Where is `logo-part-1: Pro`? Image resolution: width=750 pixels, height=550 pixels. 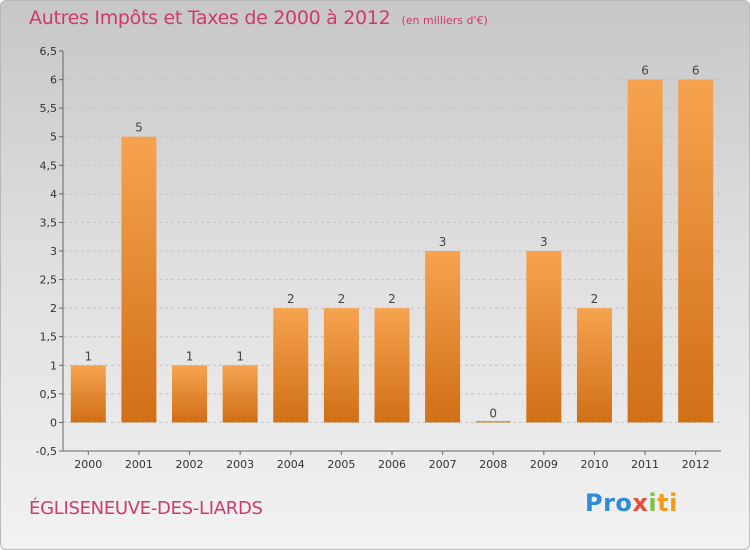
logo-part-1: Pro is located at coordinates (609, 503).